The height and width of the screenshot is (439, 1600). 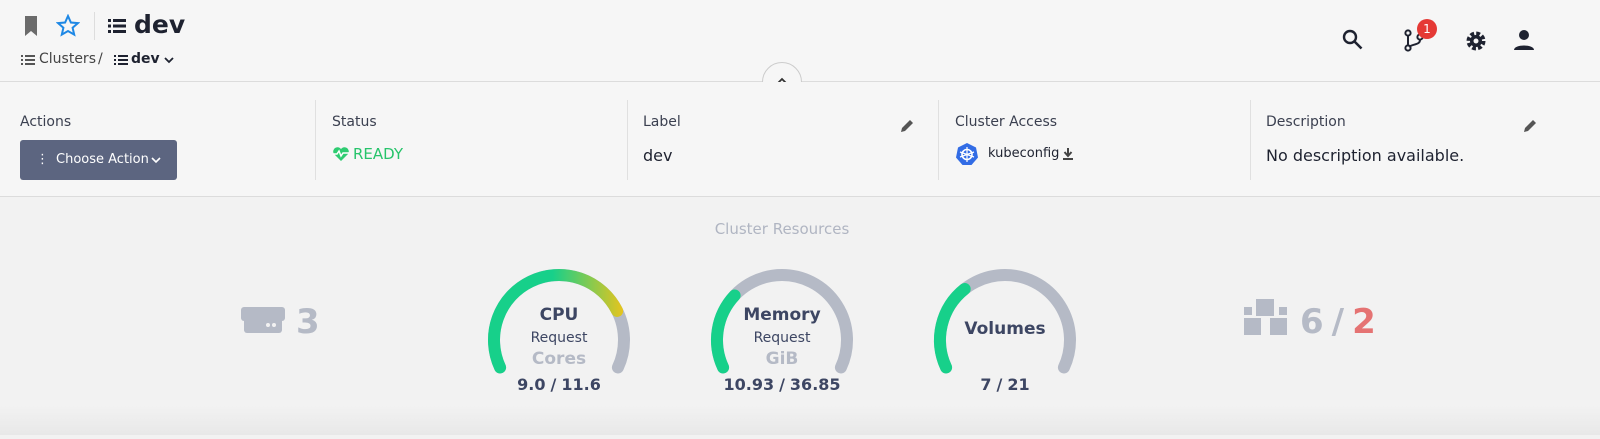 What do you see at coordinates (1004, 329) in the screenshot?
I see `gauge-title: Volumes` at bounding box center [1004, 329].